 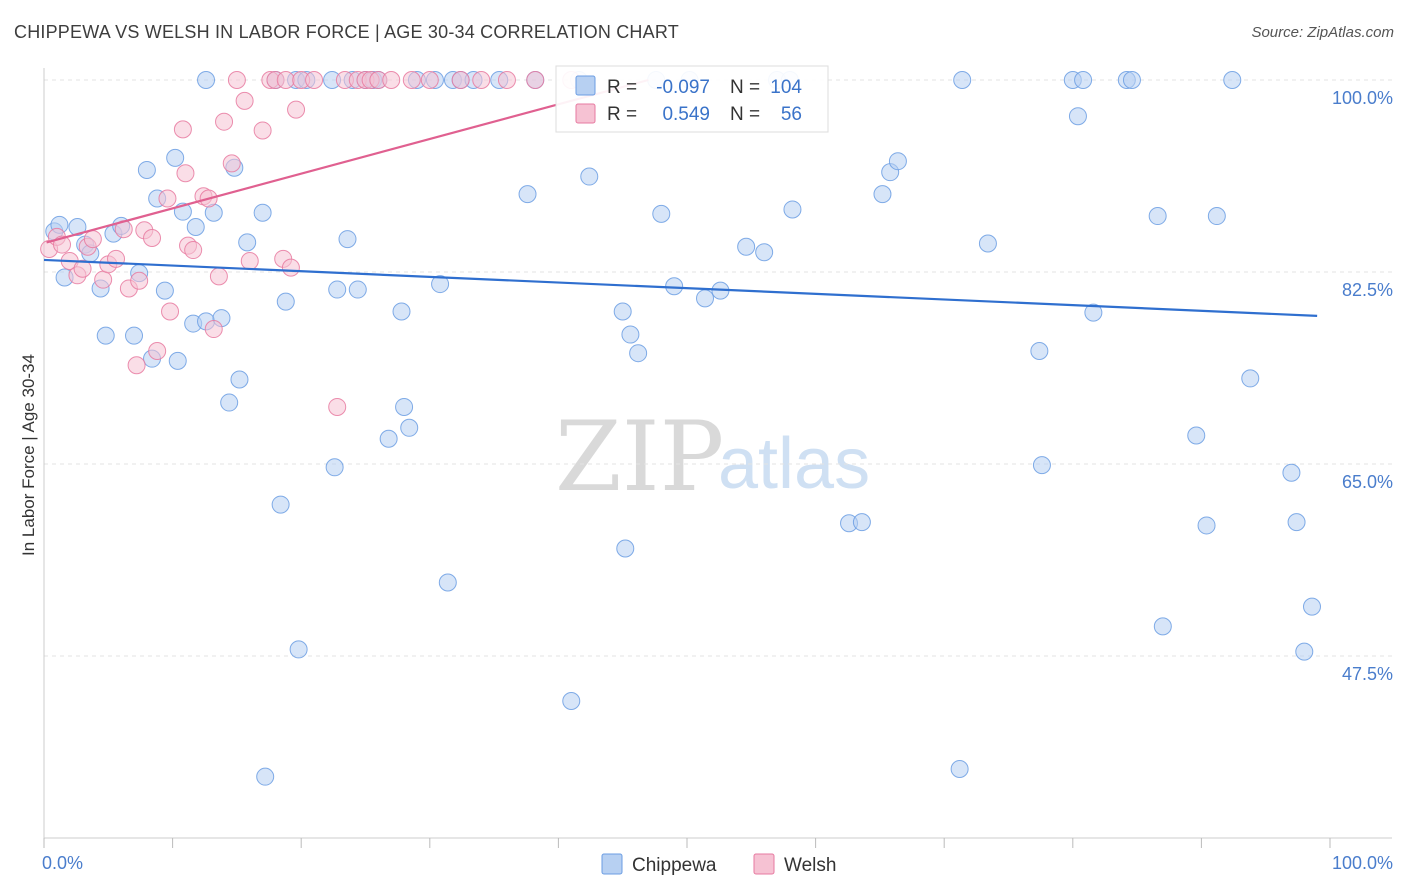 What do you see at coordinates (639, 457) in the screenshot?
I see `watermark-zip: ZIP` at bounding box center [639, 457].